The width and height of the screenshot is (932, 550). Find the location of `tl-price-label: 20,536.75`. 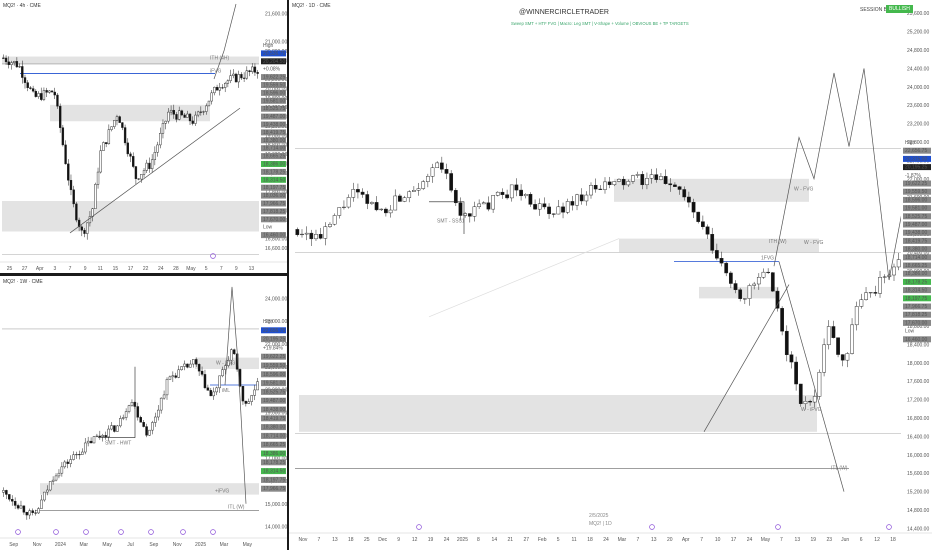

tl-price-label: 20,536.75 is located at coordinates (274, 54).